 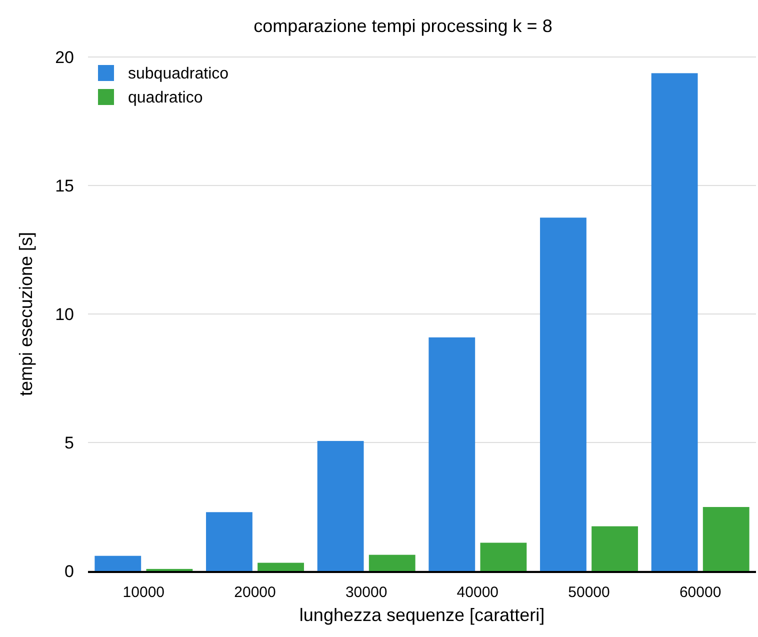 What do you see at coordinates (366, 592) in the screenshot?
I see `x-tick-label: 30000` at bounding box center [366, 592].